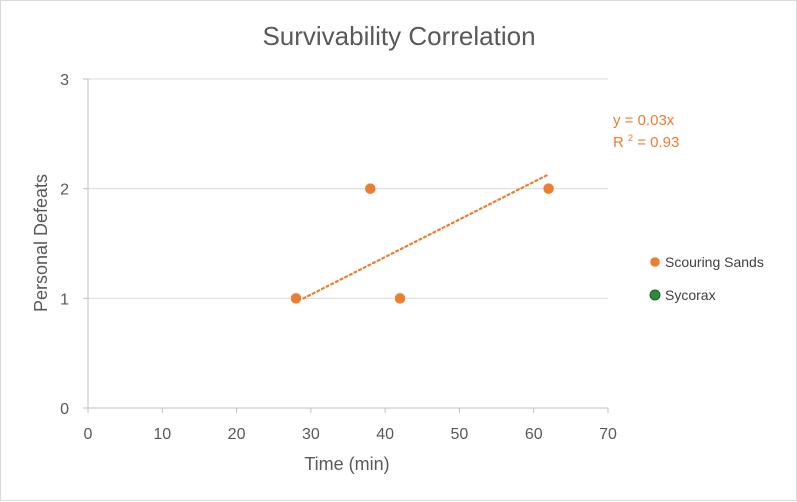 This screenshot has width=797, height=502. I want to click on r2-superscript: 2, so click(630, 138).